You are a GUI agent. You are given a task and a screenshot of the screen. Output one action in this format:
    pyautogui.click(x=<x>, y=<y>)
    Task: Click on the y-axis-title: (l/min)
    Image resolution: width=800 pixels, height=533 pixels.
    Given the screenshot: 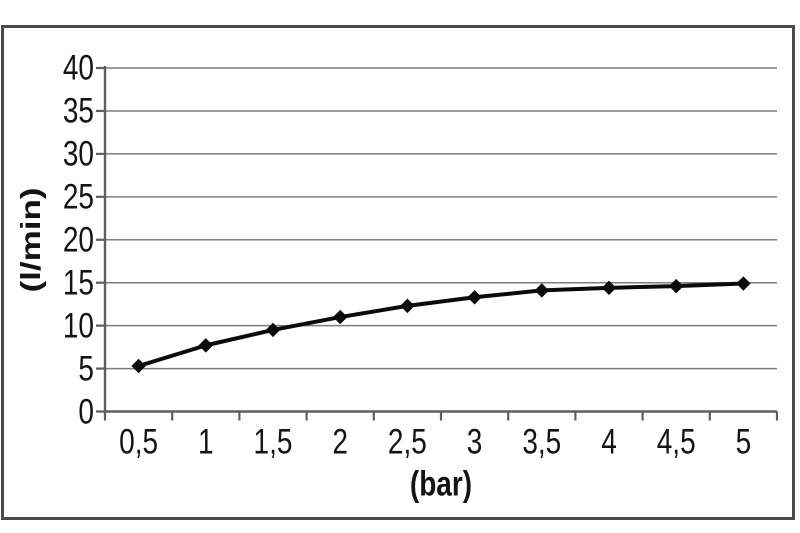 What is the action you would take?
    pyautogui.click(x=30, y=240)
    